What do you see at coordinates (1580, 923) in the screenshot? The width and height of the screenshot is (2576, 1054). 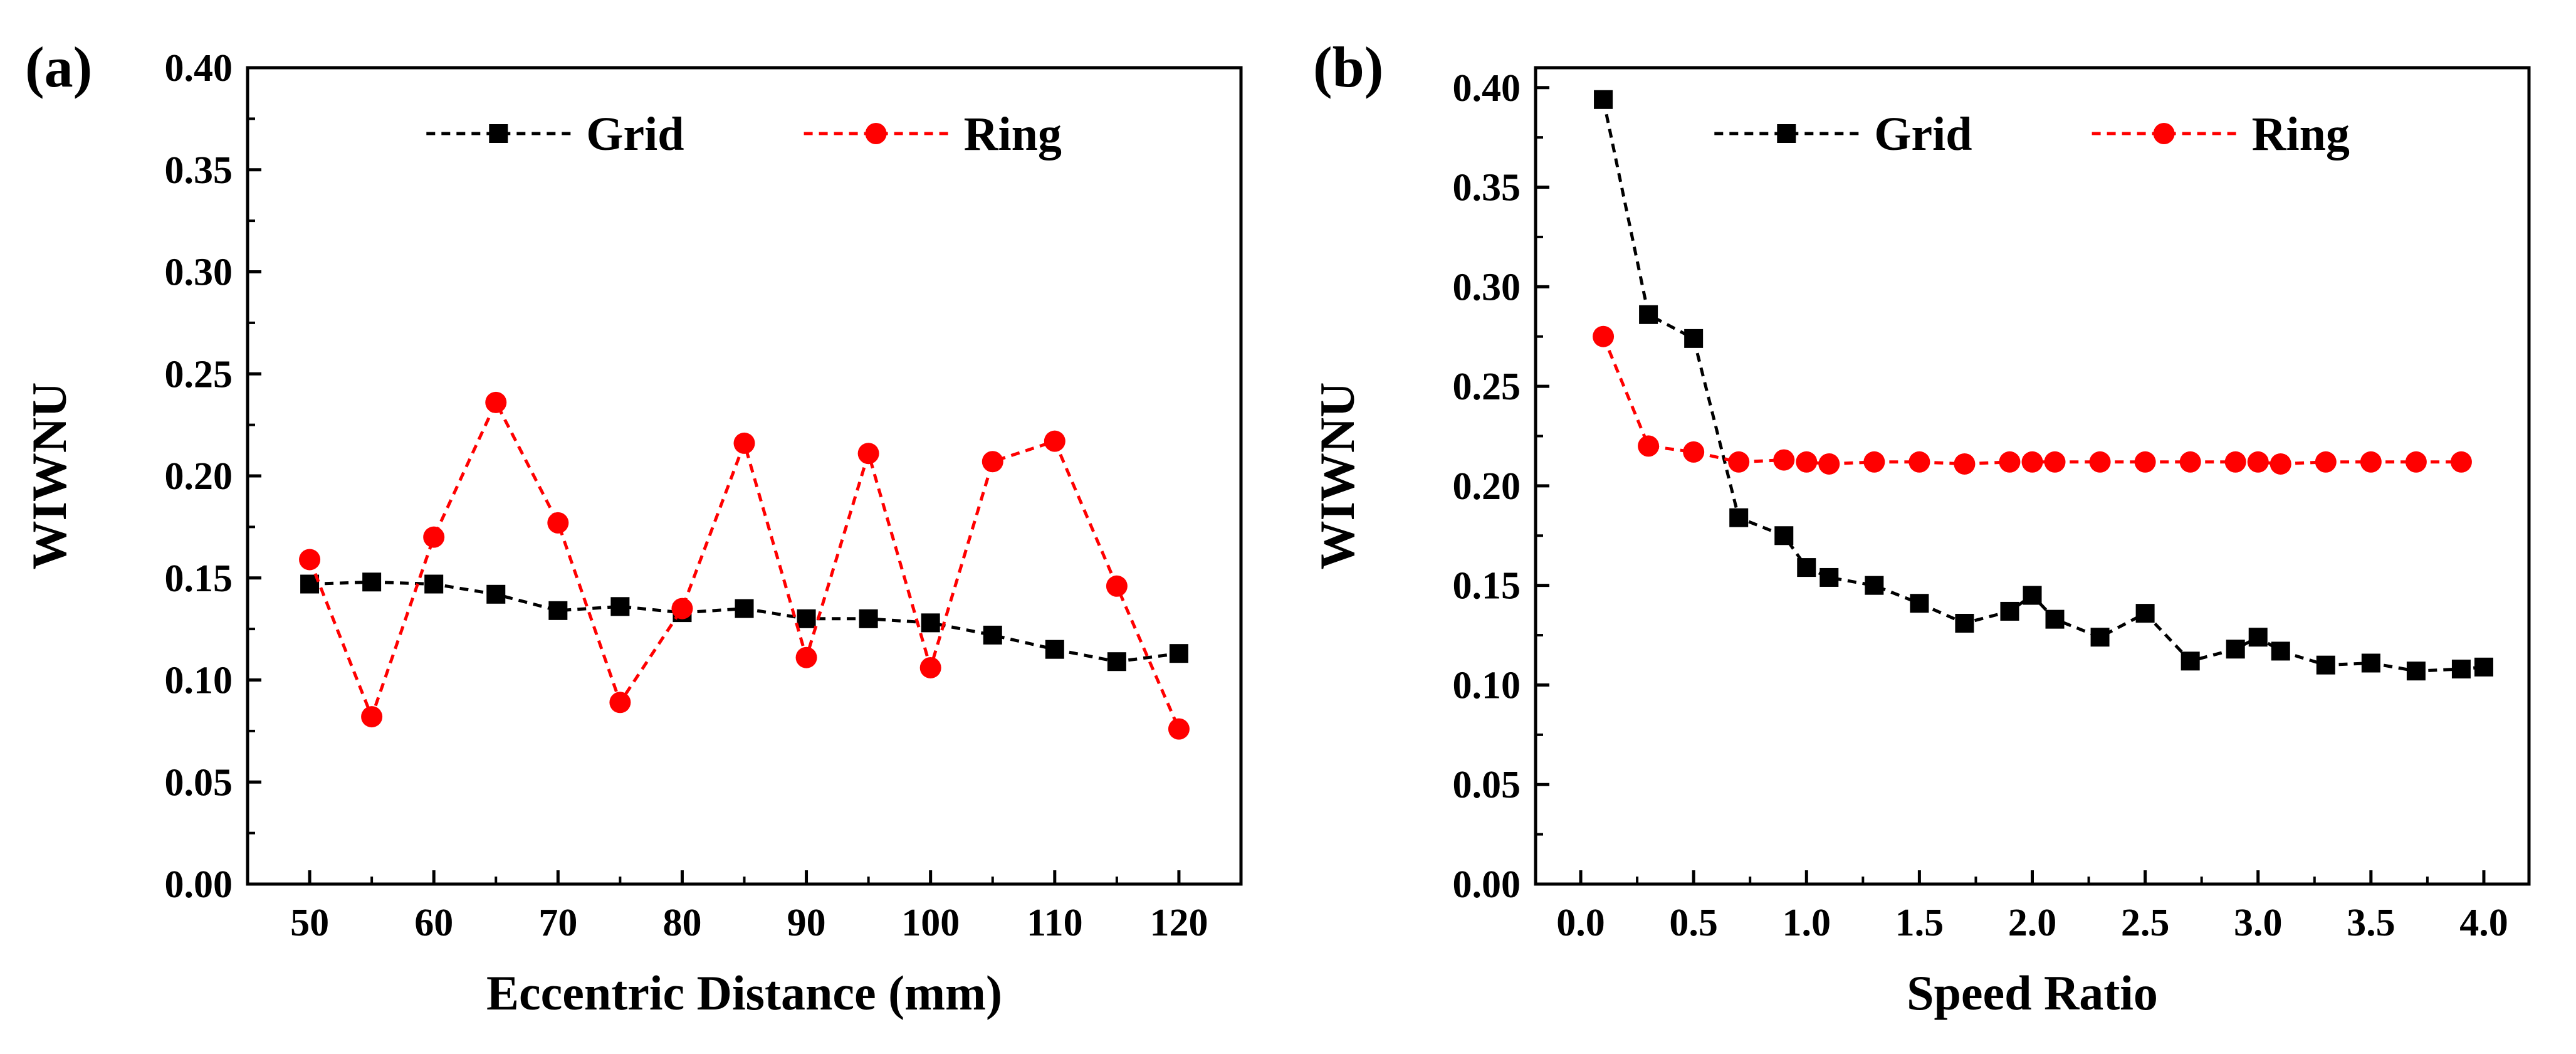 I see `x-tick-label: 0.0` at bounding box center [1580, 923].